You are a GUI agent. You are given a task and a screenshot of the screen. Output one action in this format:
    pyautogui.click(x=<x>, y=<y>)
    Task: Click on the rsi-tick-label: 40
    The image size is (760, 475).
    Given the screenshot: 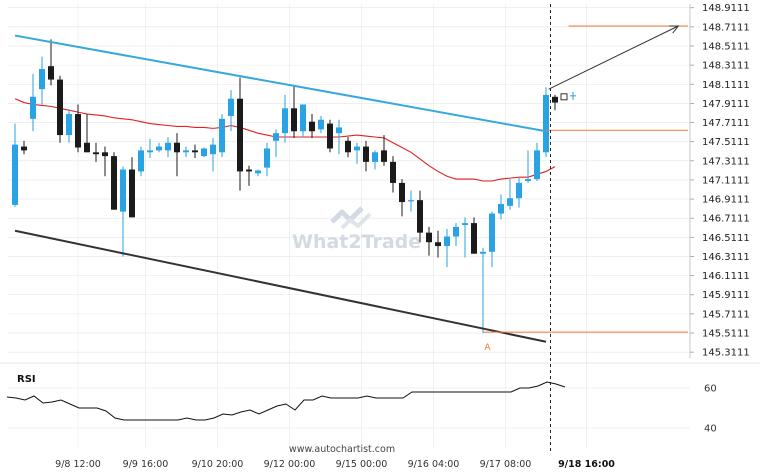 What is the action you would take?
    pyautogui.click(x=710, y=429)
    